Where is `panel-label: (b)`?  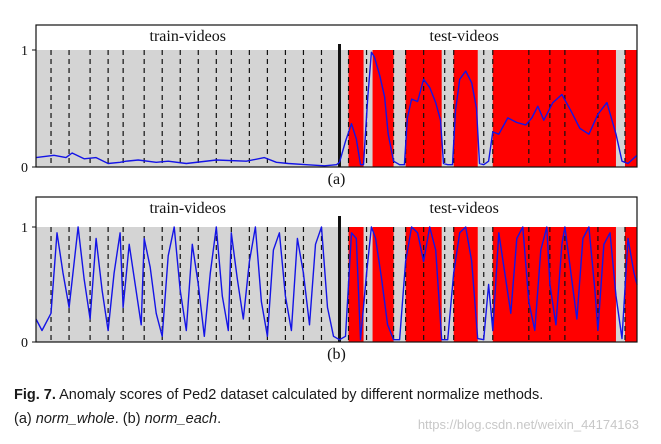 panel-label: (b) is located at coordinates (336, 354).